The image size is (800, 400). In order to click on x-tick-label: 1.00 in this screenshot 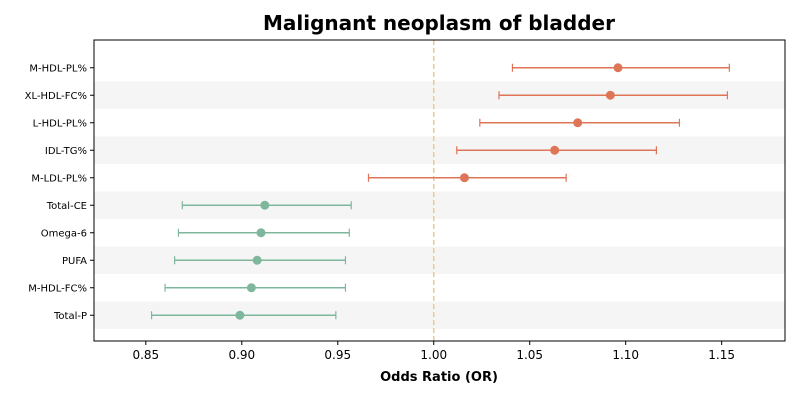, I will do `click(433, 355)`.